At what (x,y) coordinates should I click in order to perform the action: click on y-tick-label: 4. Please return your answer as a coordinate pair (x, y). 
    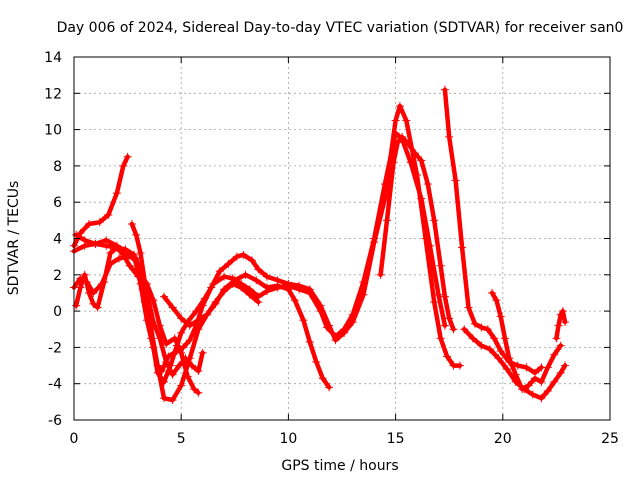
    Looking at the image, I should click on (57, 240).